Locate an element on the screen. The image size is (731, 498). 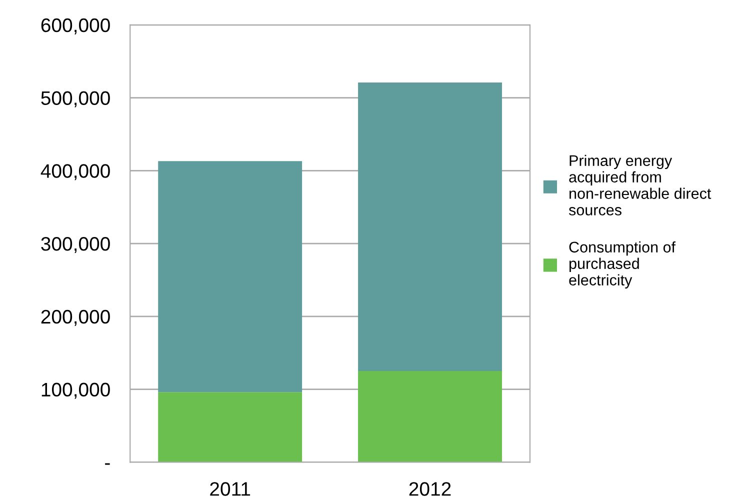
y-tick-label: 400,000 is located at coordinates (75, 172).